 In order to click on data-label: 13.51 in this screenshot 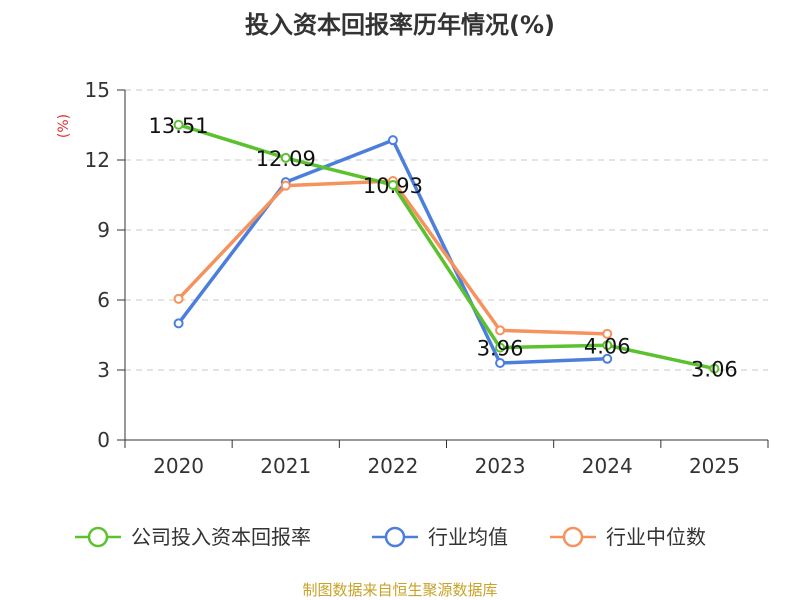, I will do `click(179, 126)`.